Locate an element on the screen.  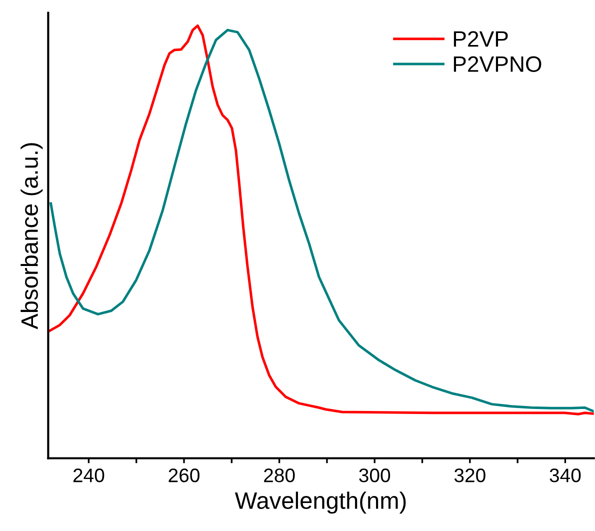
x-axis-title: Wavelength(nm) is located at coordinates (320, 503).